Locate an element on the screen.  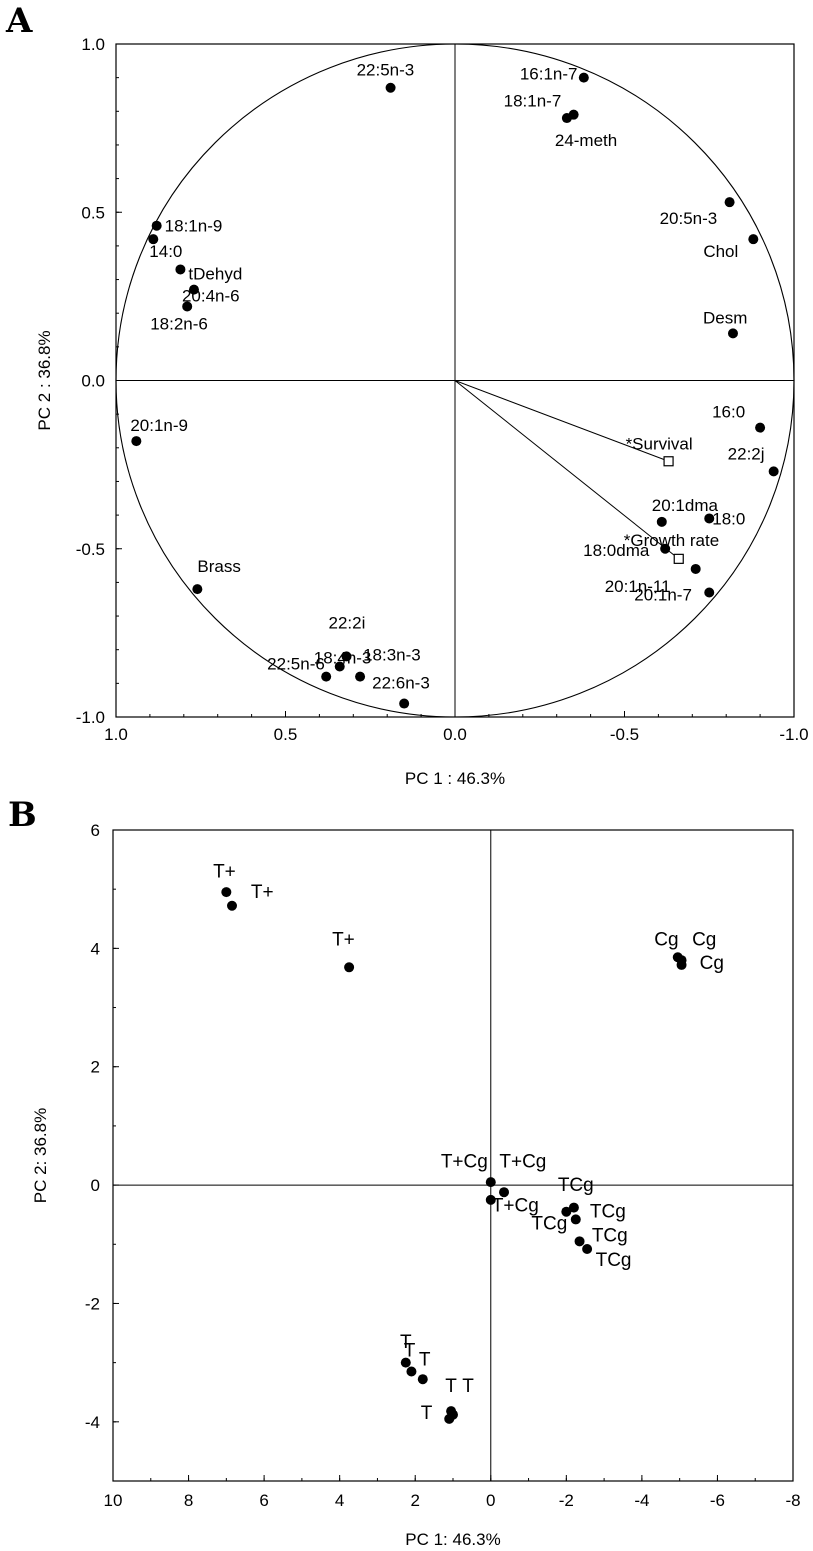
x-tick-label-b: -8 is located at coordinates (792, 1500).